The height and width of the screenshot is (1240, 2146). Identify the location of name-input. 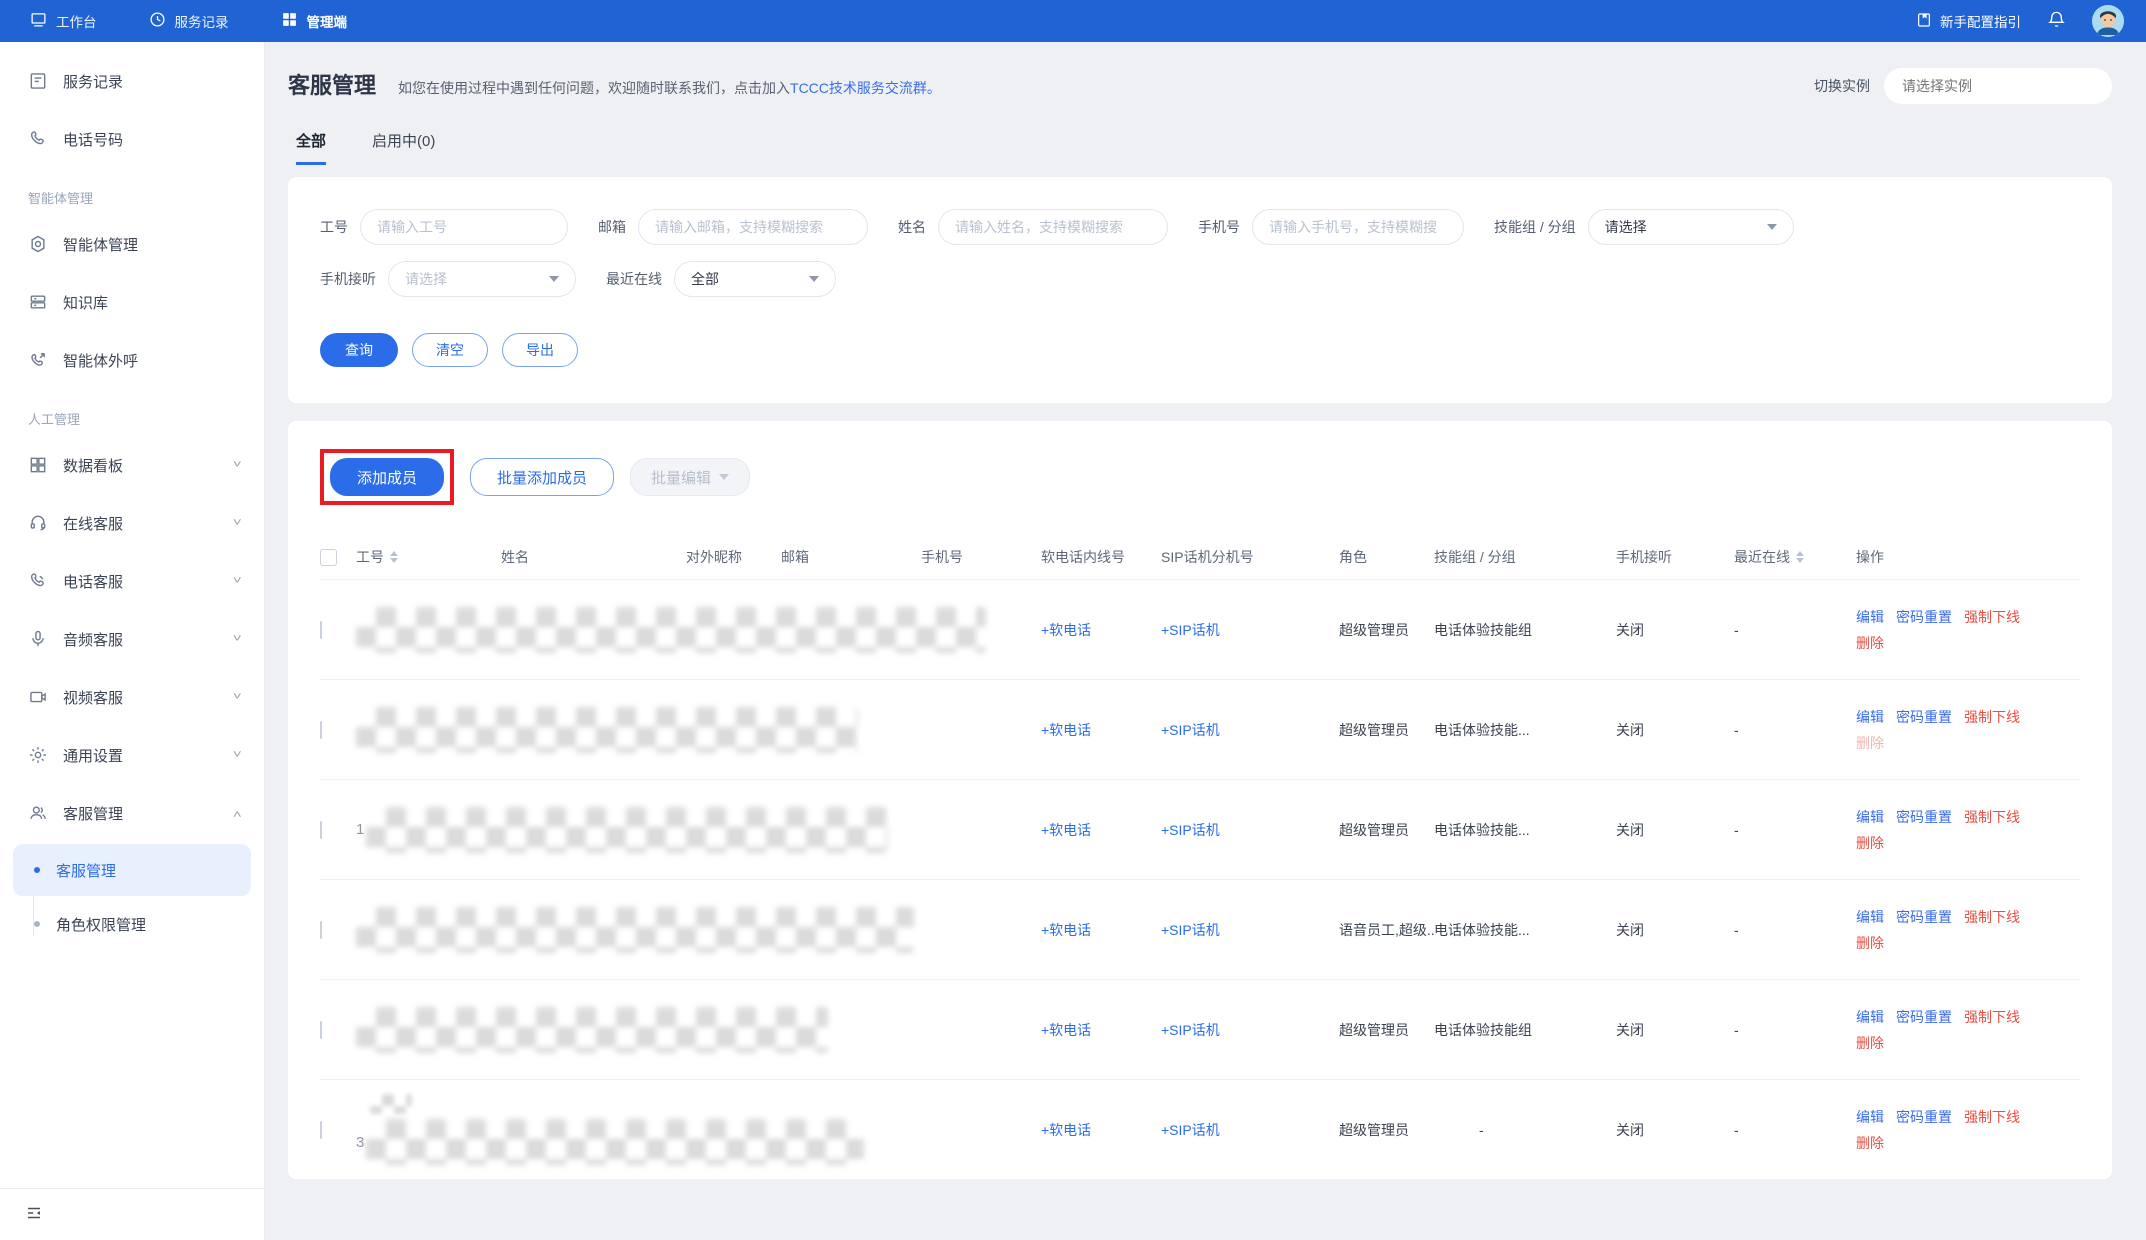
(1053, 227).